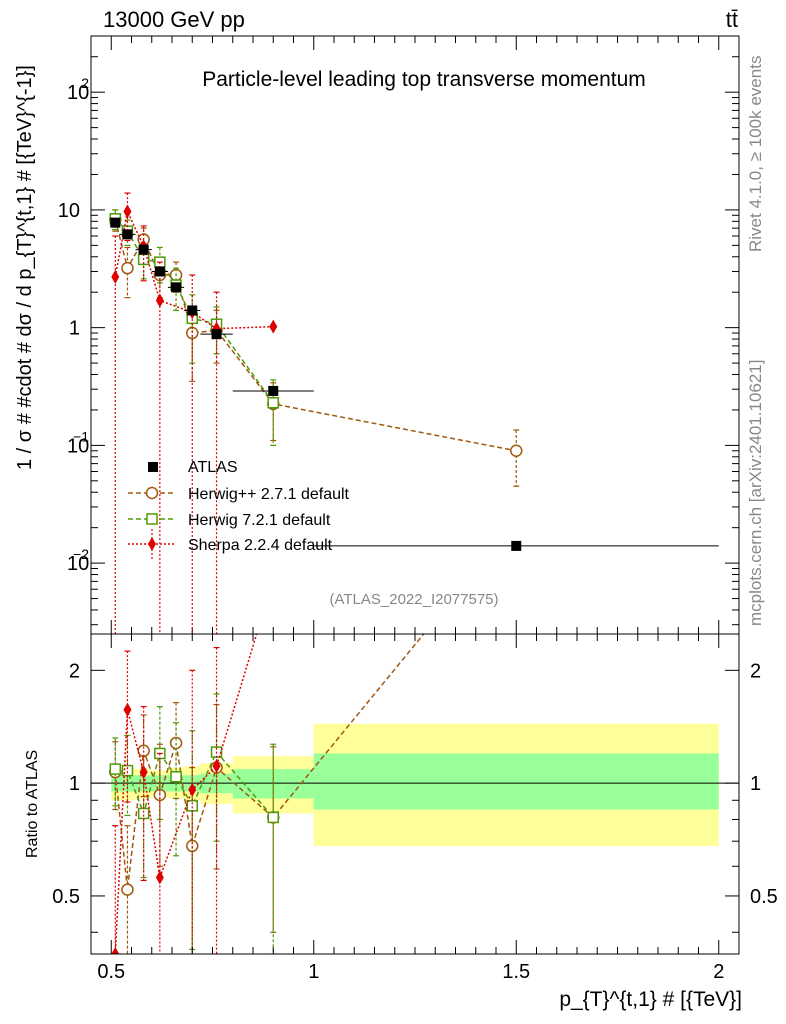 The height and width of the screenshot is (1024, 786). I want to click on x-tick-label-1: 1, so click(313, 972).